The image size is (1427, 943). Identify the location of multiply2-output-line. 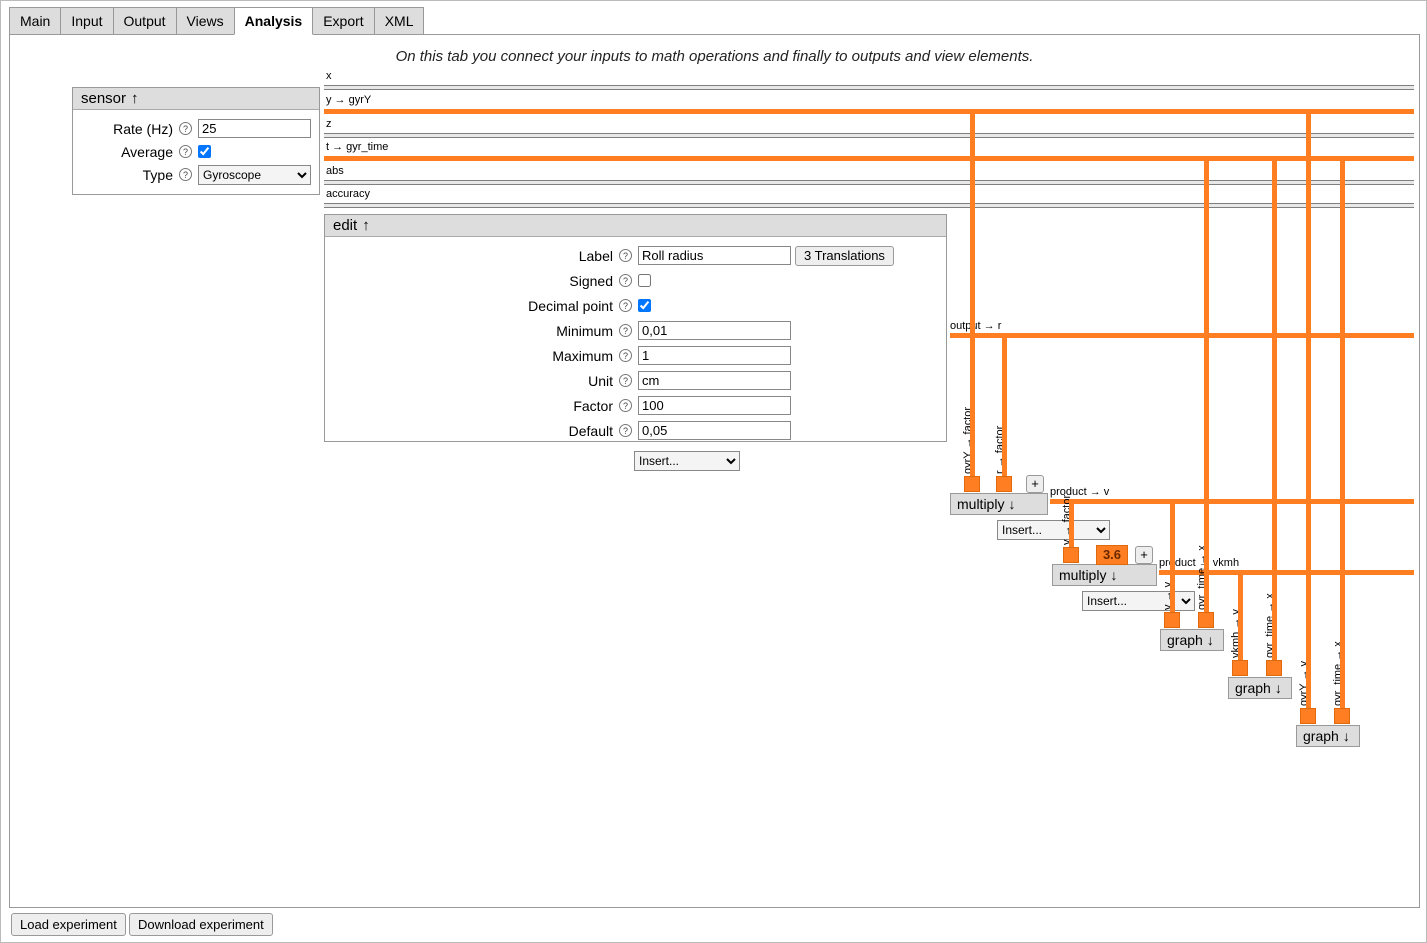
(1286, 572).